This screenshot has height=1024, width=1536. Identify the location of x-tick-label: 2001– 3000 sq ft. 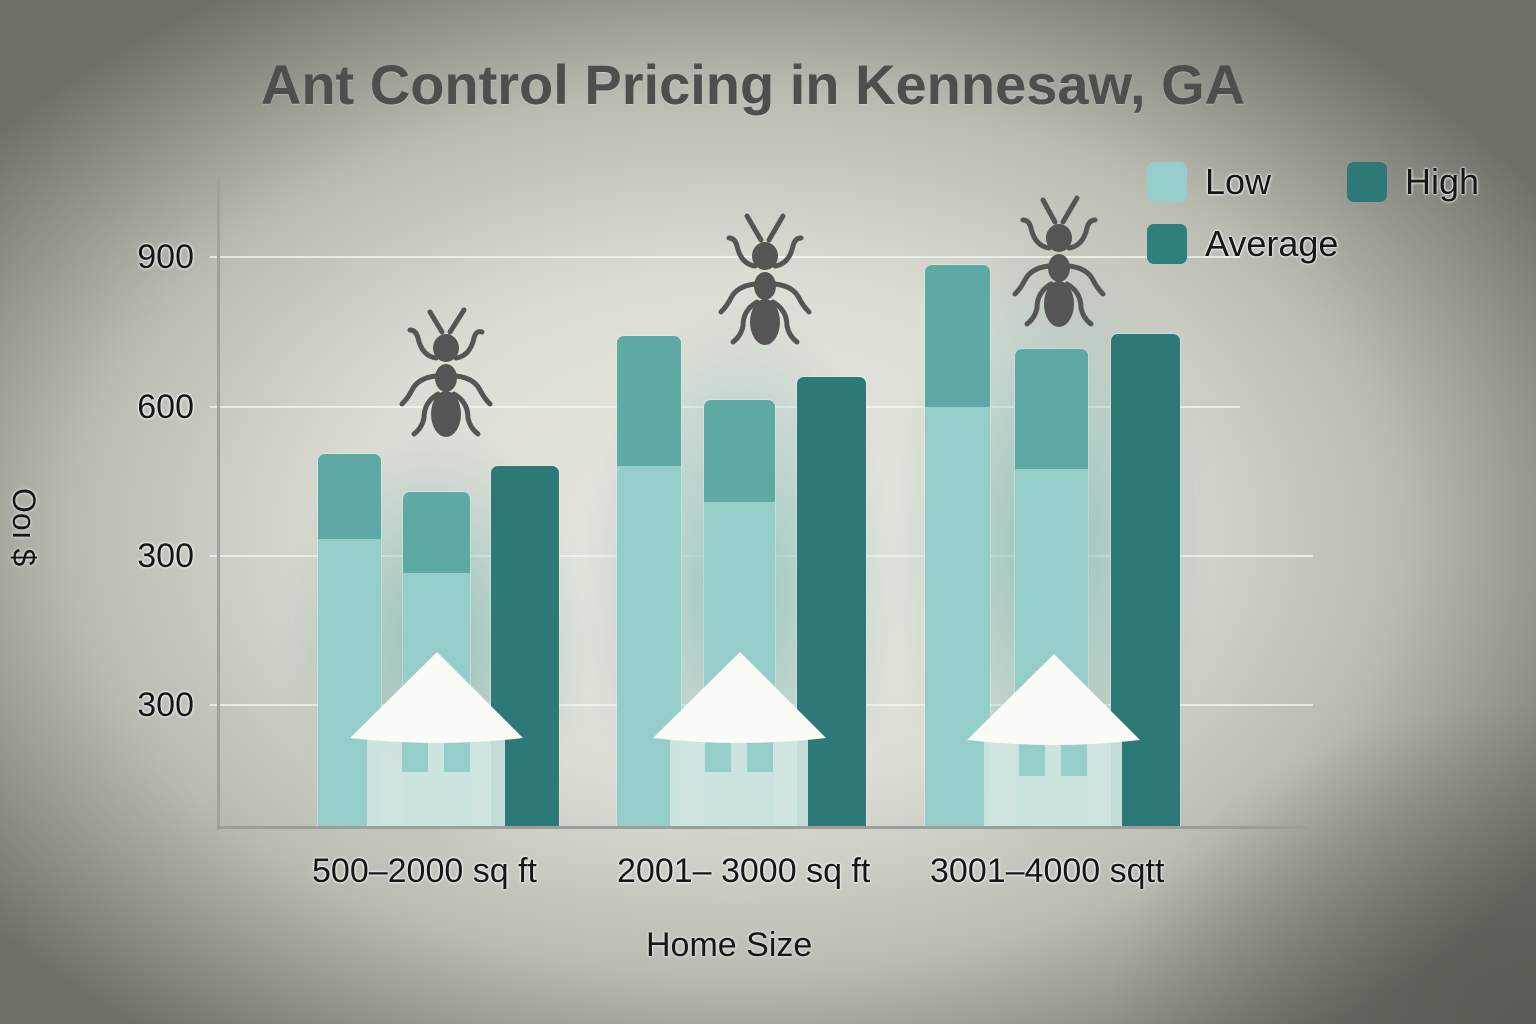
(744, 871).